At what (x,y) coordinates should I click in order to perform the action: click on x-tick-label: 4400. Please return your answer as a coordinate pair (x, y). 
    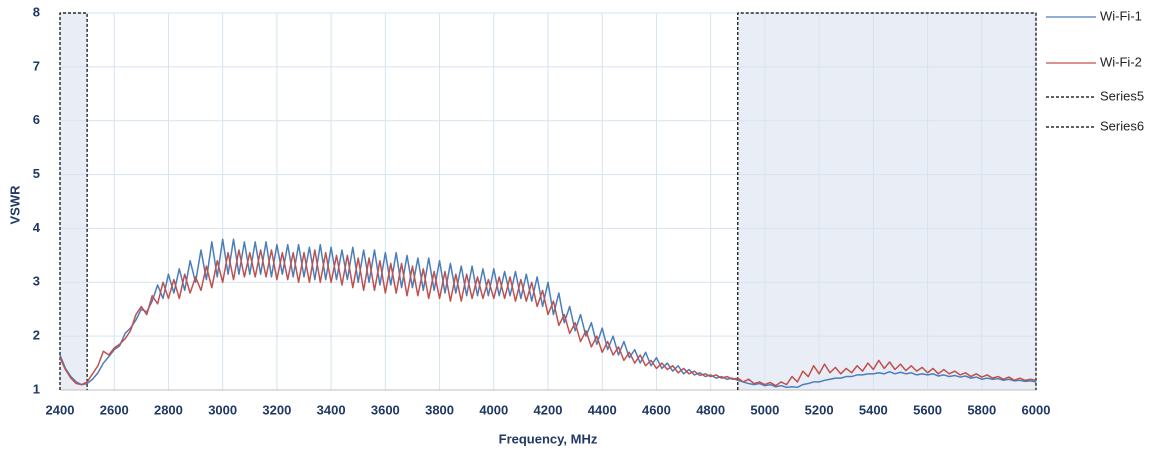
    Looking at the image, I should click on (602, 409).